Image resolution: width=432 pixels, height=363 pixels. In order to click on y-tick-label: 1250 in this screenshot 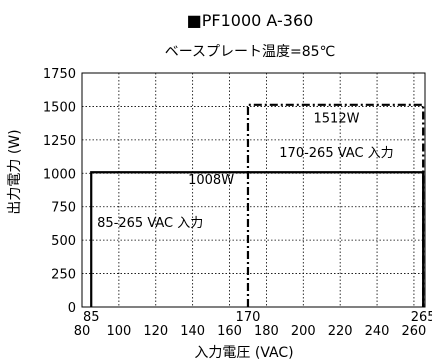, I will do `click(59, 141)`.